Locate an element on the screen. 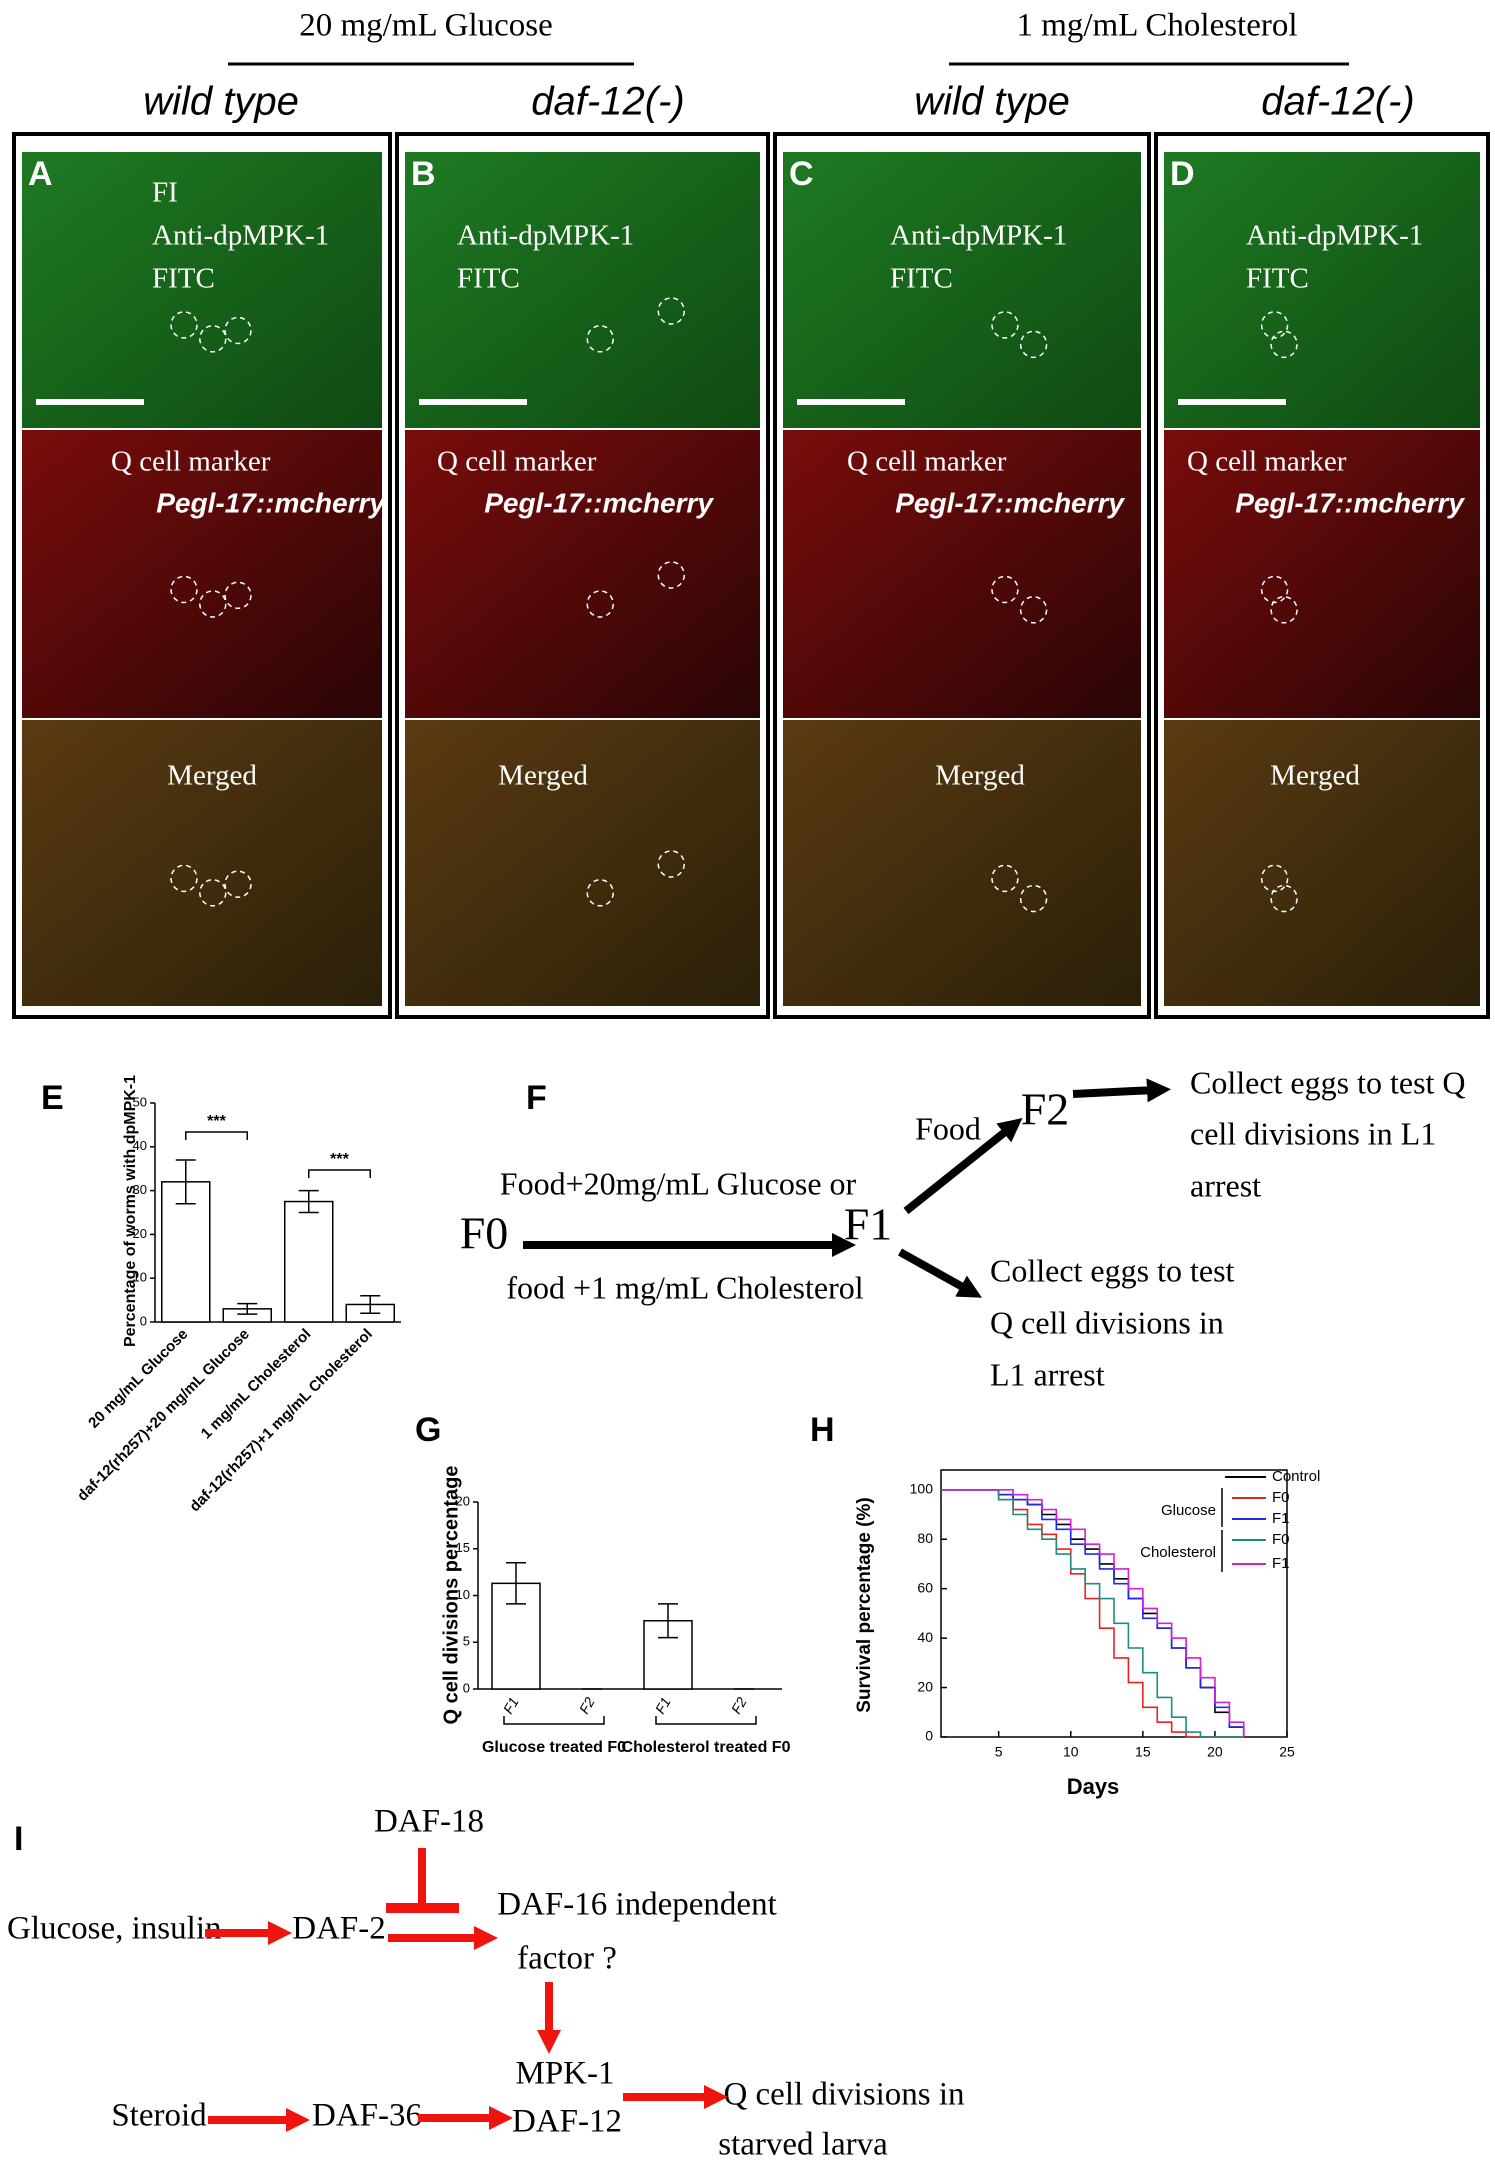 The image size is (1495, 2171). legend-group: Cholesterol is located at coordinates (1178, 1552).